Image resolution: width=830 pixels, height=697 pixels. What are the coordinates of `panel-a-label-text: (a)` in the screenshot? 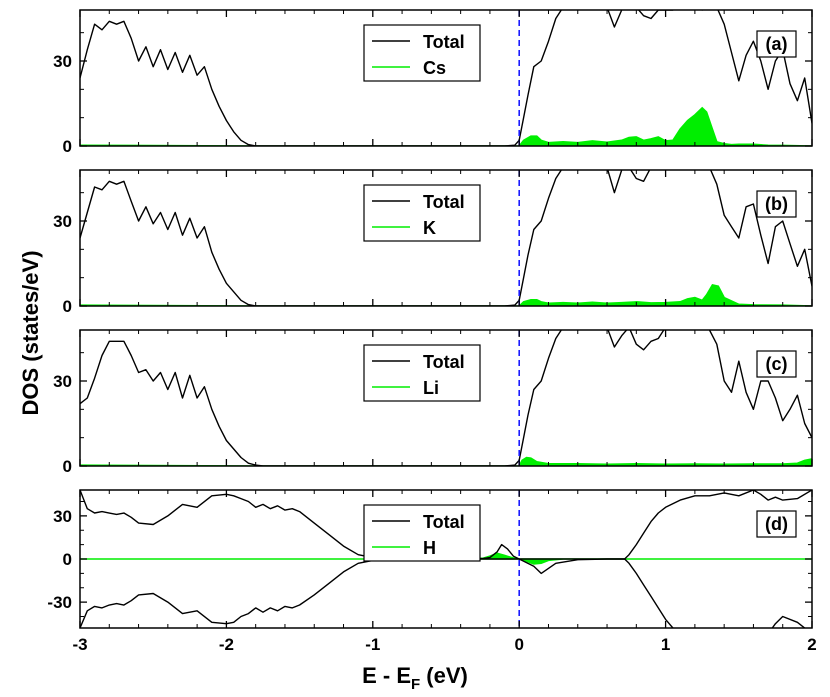 It's located at (777, 44).